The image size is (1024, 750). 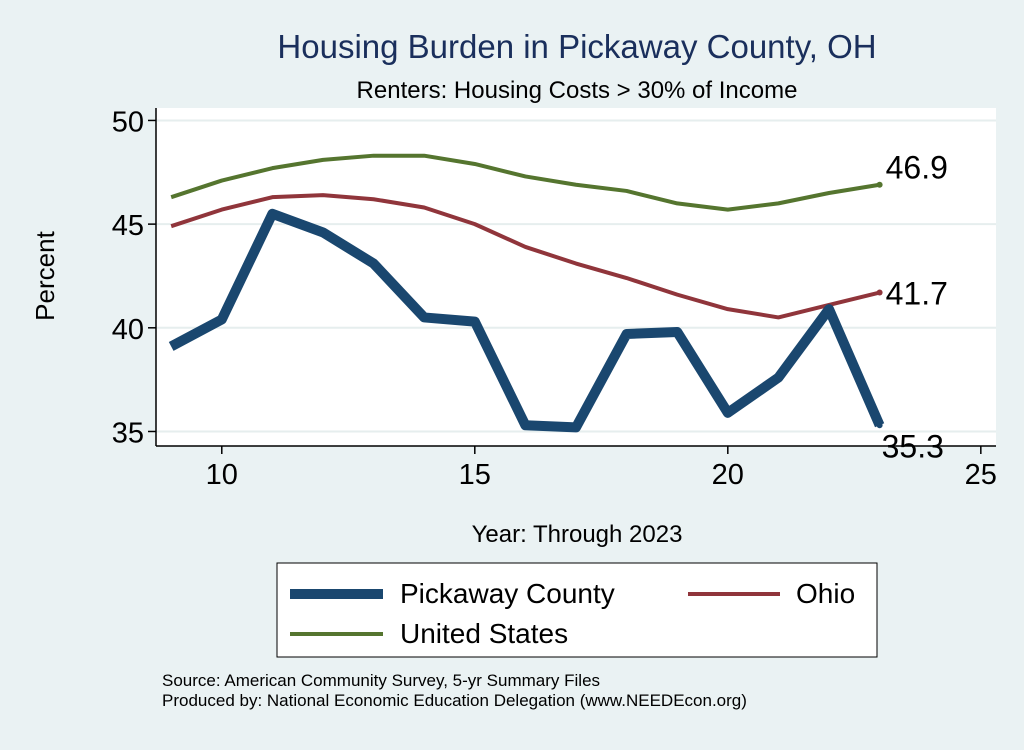 What do you see at coordinates (576, 46) in the screenshot?
I see `chart-title: Housing Burden in Pickaway County, OH` at bounding box center [576, 46].